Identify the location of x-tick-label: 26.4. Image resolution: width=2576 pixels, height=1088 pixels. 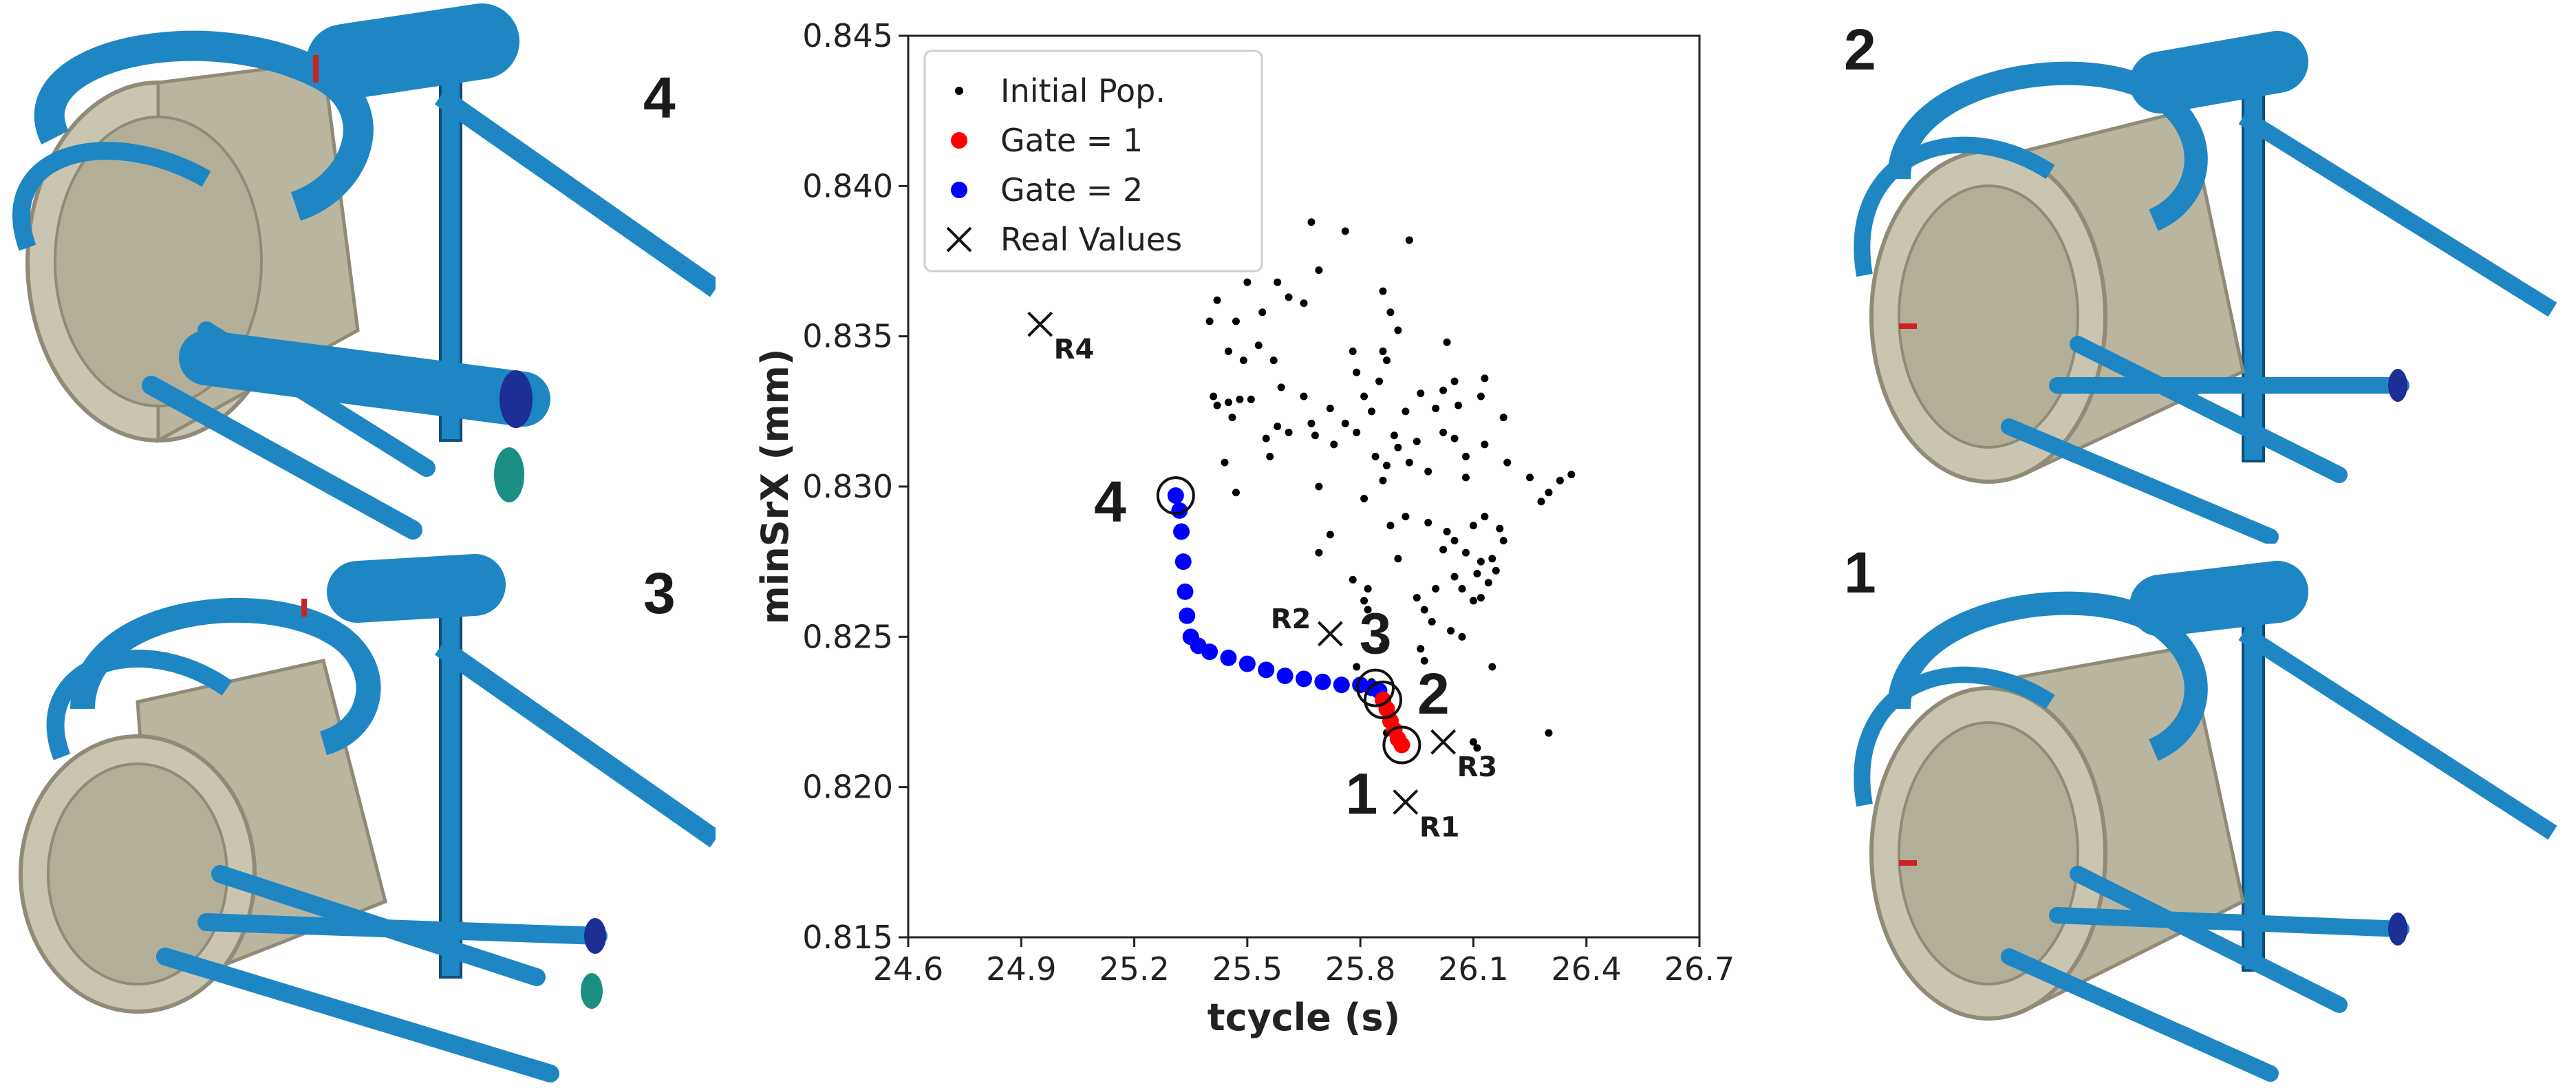
(1587, 969).